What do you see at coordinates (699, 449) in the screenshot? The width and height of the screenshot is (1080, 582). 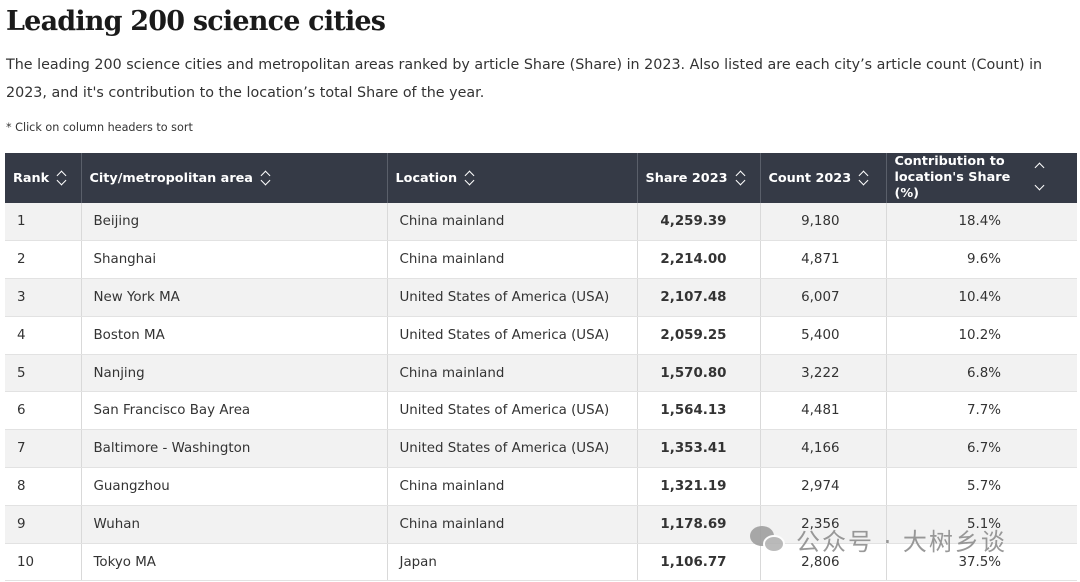 I see `cell-share: 1,353.41` at bounding box center [699, 449].